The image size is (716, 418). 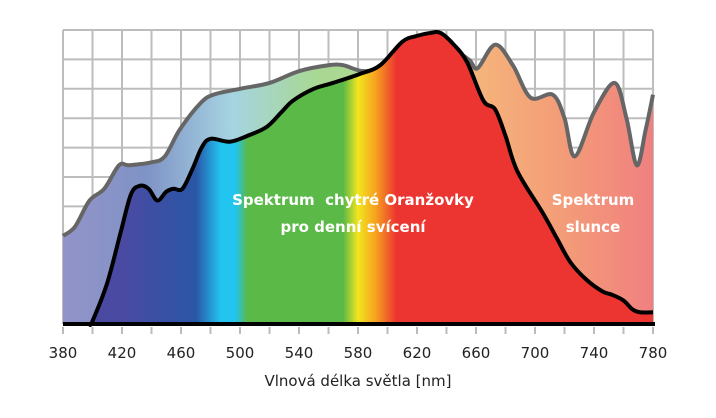 I want to click on x-axis-label: Vlnová délka světla [nm], so click(x=357, y=381).